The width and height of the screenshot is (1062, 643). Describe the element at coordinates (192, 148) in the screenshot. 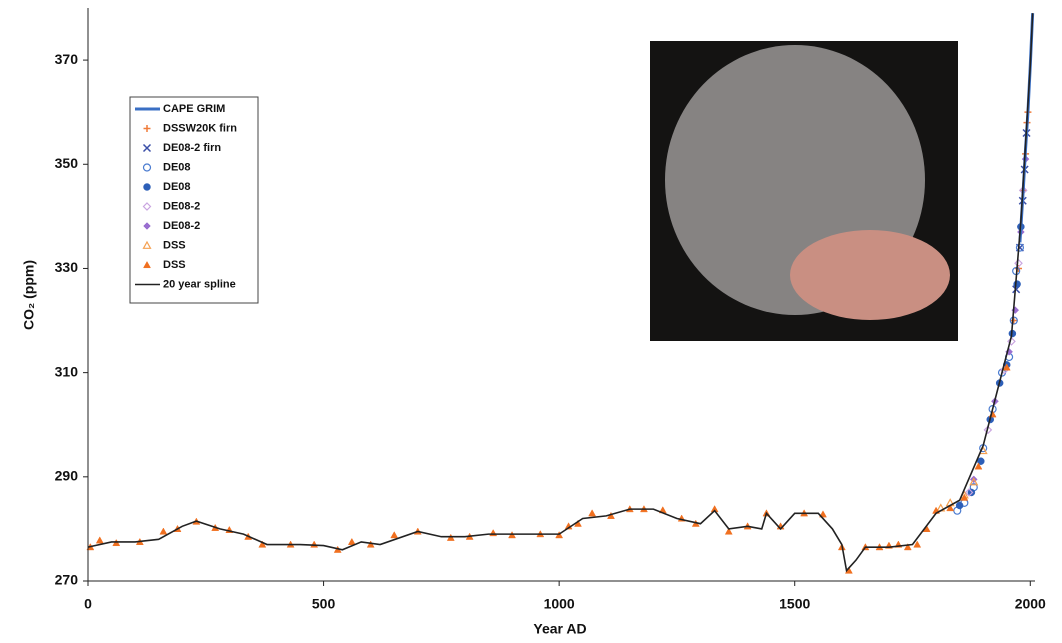

I see `legend-label: DE08-2 firn` at that location.